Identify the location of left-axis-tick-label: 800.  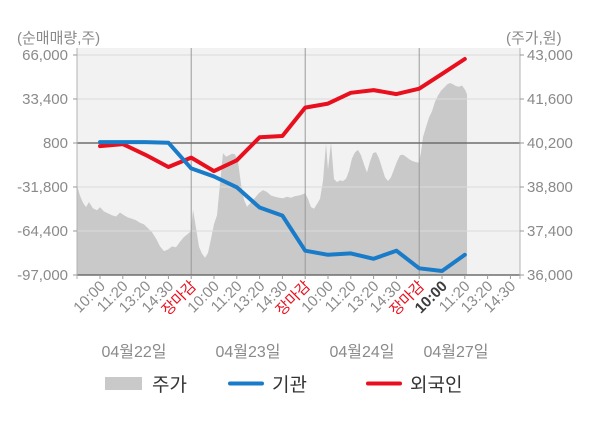
(55, 143).